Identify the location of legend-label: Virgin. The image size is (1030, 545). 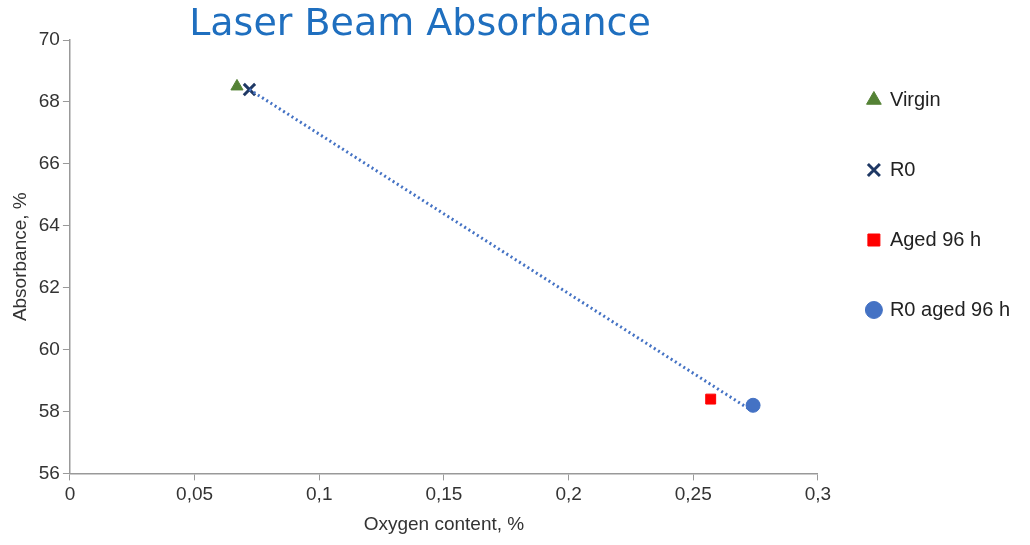
(915, 98).